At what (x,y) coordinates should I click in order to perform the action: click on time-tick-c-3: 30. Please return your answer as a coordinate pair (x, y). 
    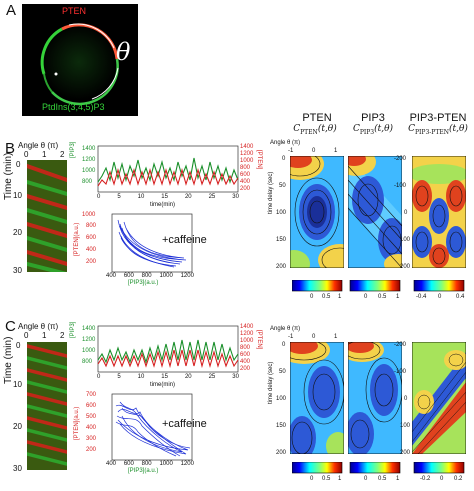
    Looking at the image, I should click on (17, 468).